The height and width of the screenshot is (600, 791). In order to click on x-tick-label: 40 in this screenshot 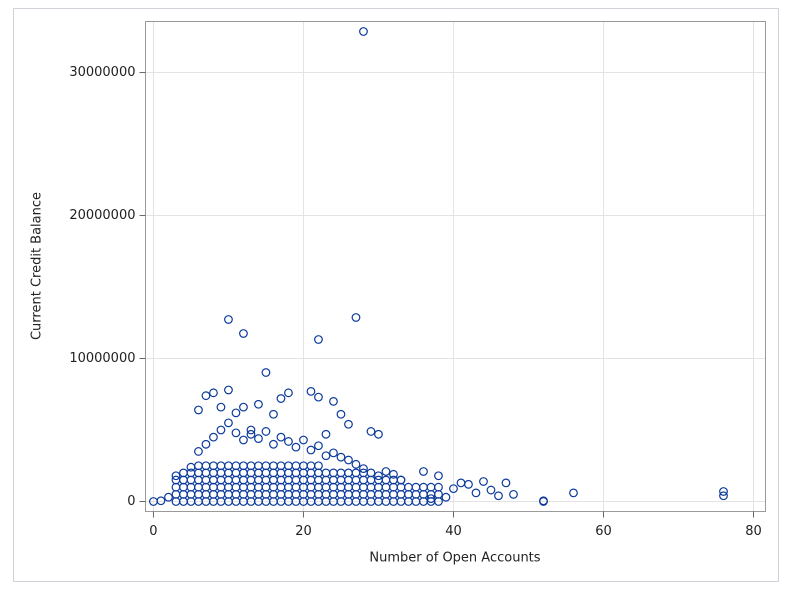, I will do `click(453, 531)`.